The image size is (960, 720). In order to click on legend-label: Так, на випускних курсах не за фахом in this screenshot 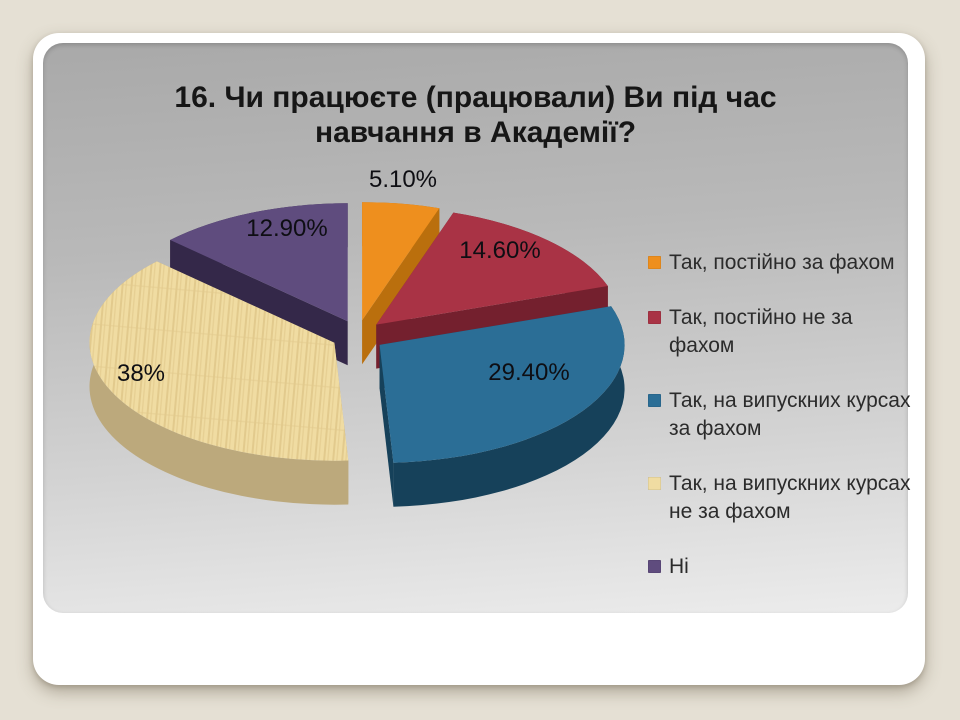, I will do `click(790, 497)`.